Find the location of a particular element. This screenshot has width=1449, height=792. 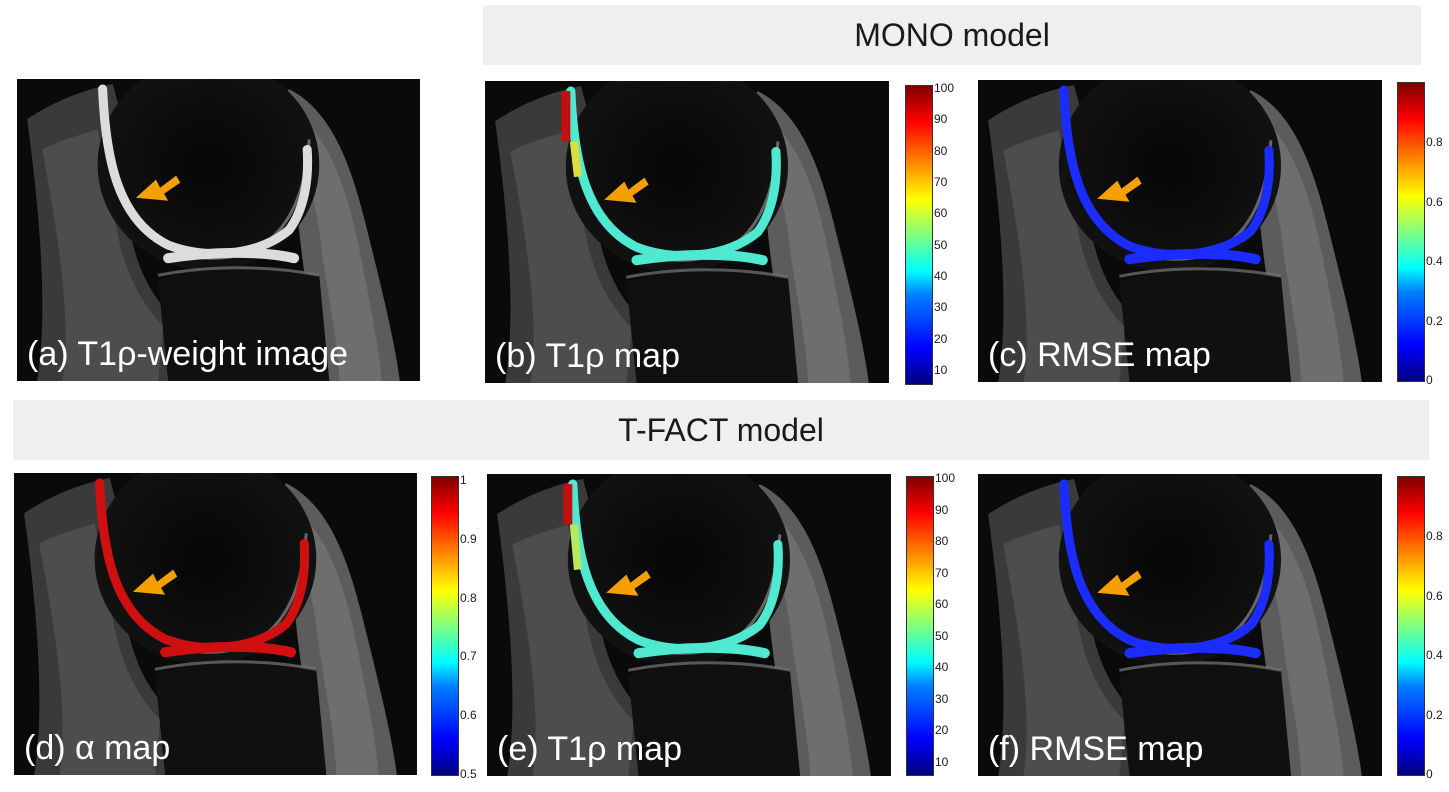

t1rho-colorbar-bottom-tick: 60 is located at coordinates (942, 604).